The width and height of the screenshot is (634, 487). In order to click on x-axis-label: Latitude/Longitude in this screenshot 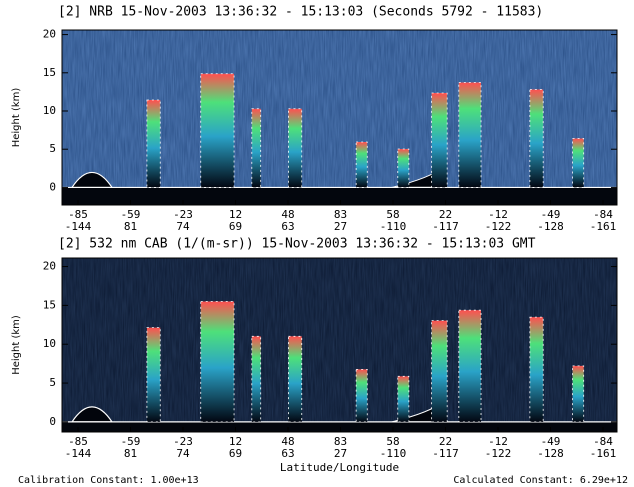, I will do `click(339, 467)`.